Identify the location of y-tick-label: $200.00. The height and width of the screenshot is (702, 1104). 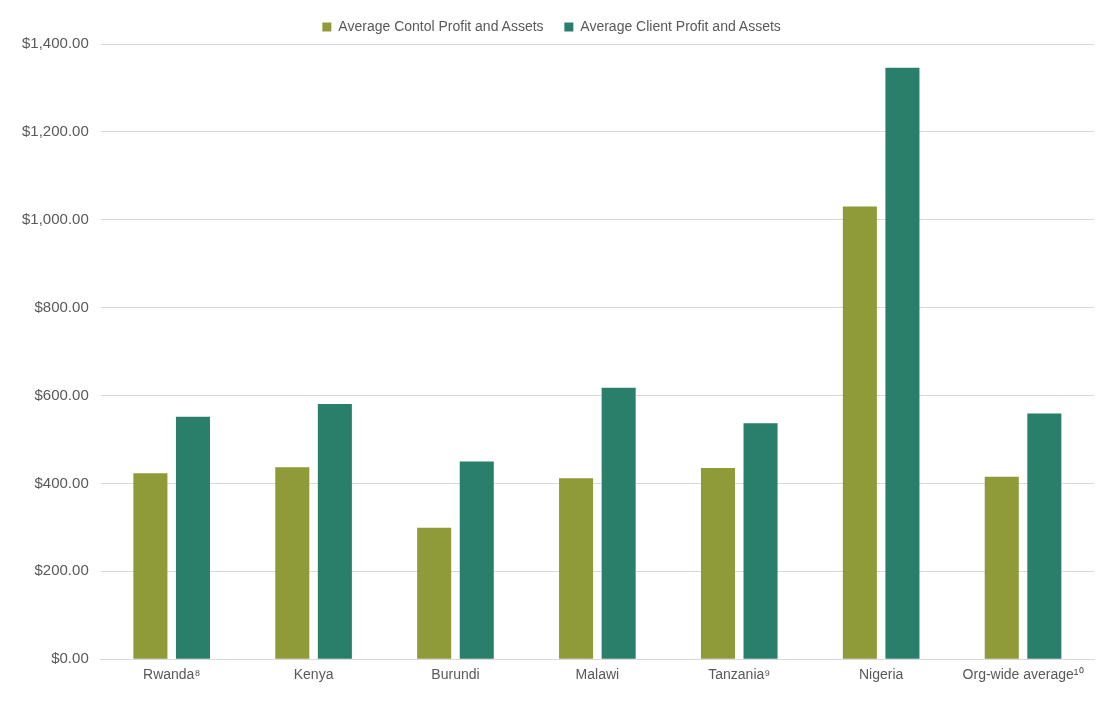
(61, 570).